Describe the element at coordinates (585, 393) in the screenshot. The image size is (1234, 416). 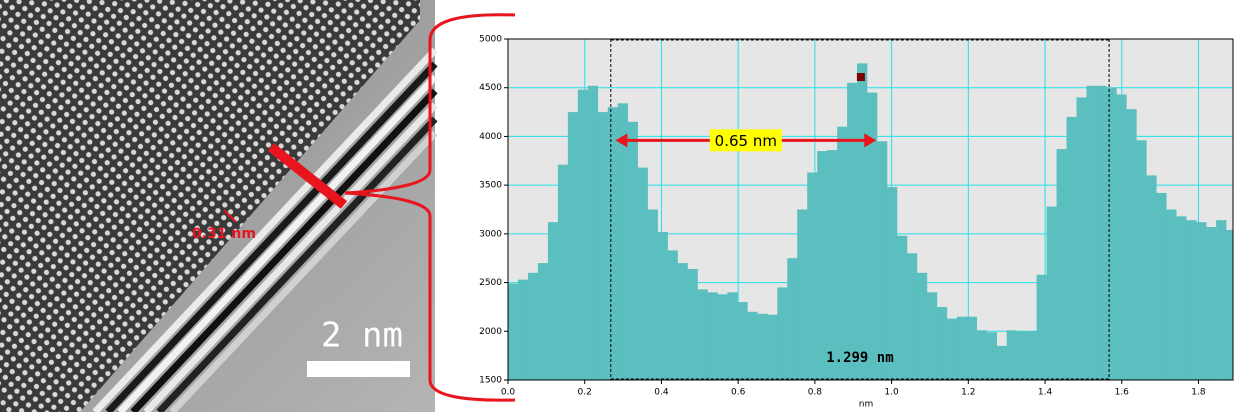
I see `x-tick-label: 0.2` at that location.